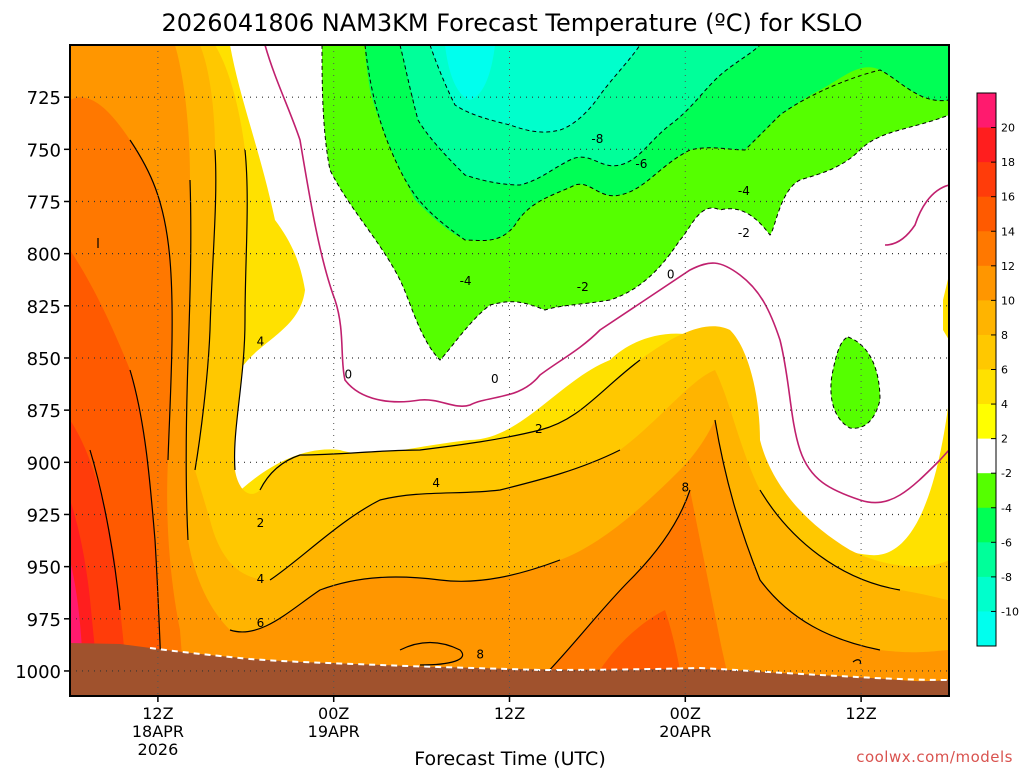 The image size is (1024, 772). What do you see at coordinates (44, 568) in the screenshot?
I see `y-tick-label: 950` at bounding box center [44, 568].